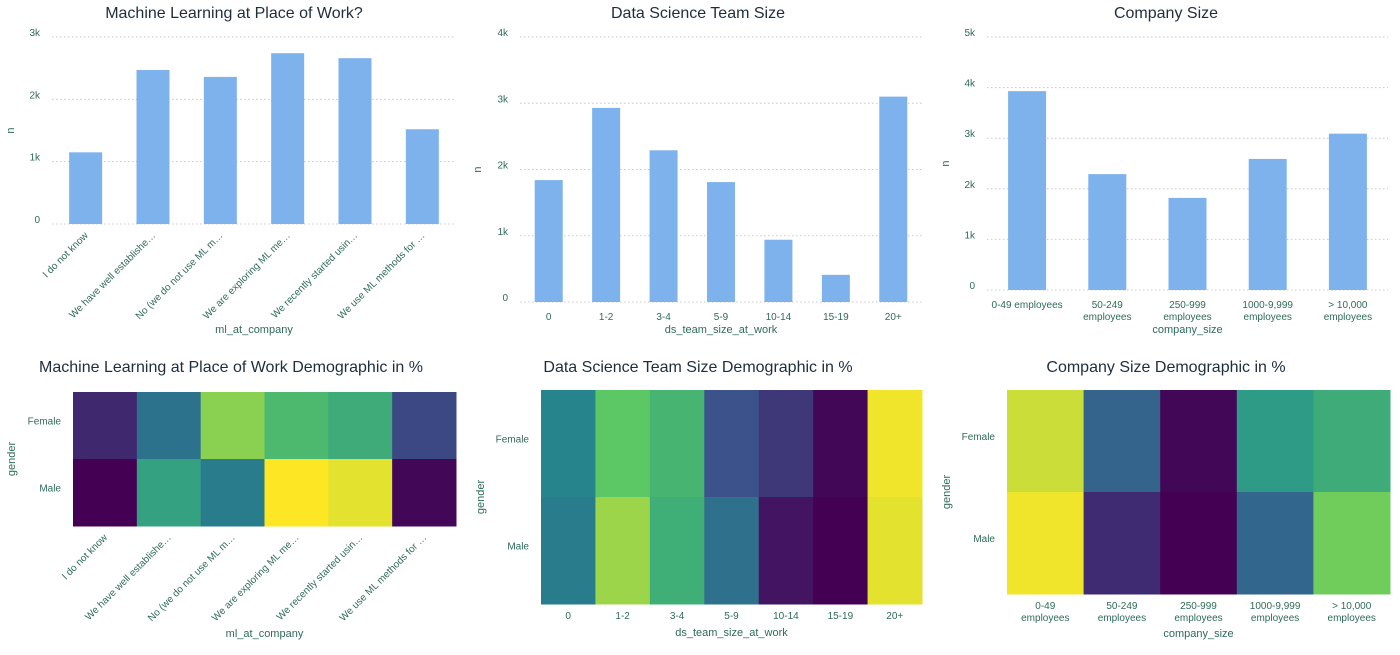 The height and width of the screenshot is (655, 1400). I want to click on y-tick-label: 4k, so click(503, 33).